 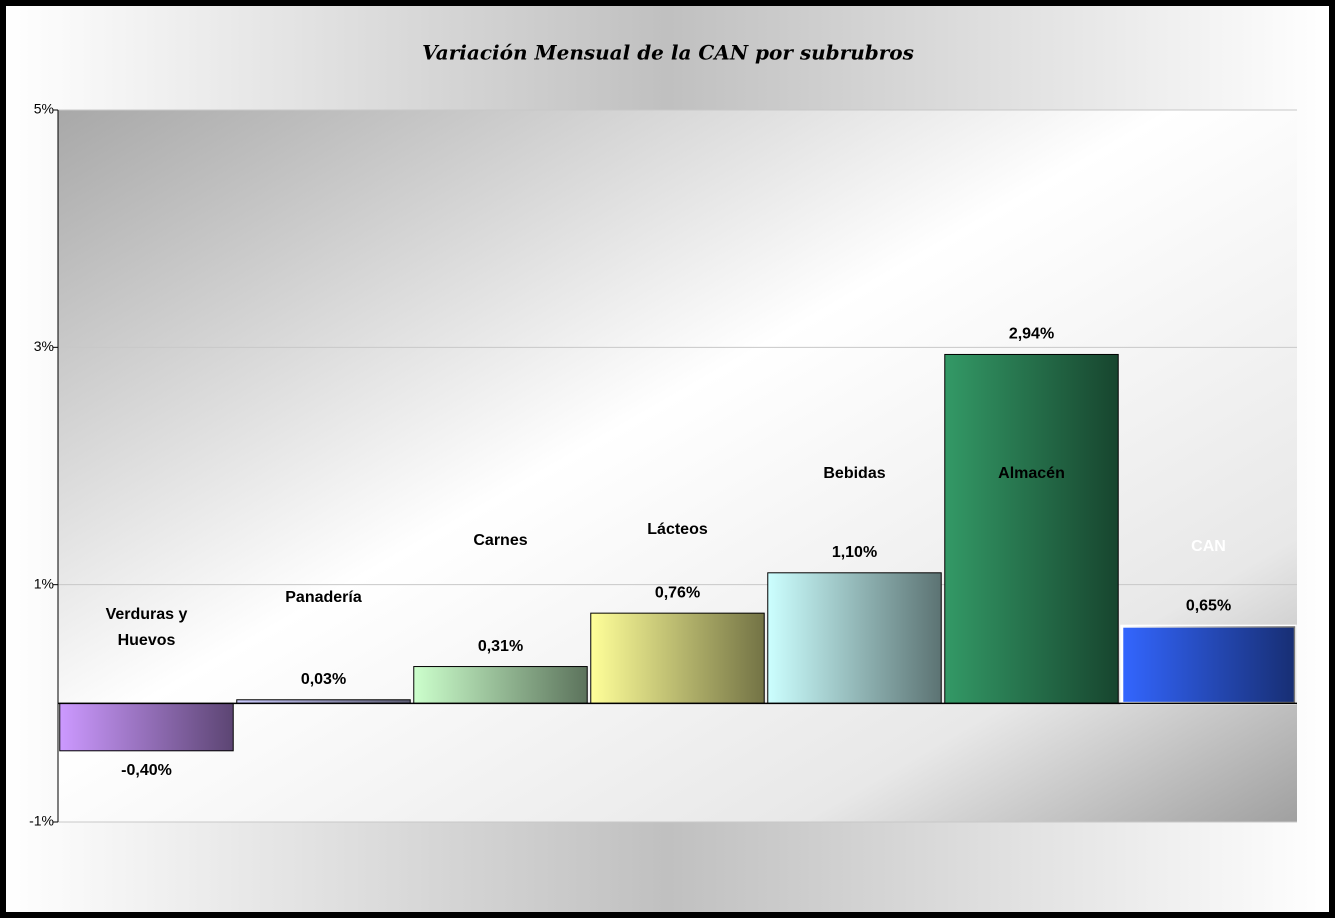 I want to click on value-label: -0,40%, so click(x=146, y=770).